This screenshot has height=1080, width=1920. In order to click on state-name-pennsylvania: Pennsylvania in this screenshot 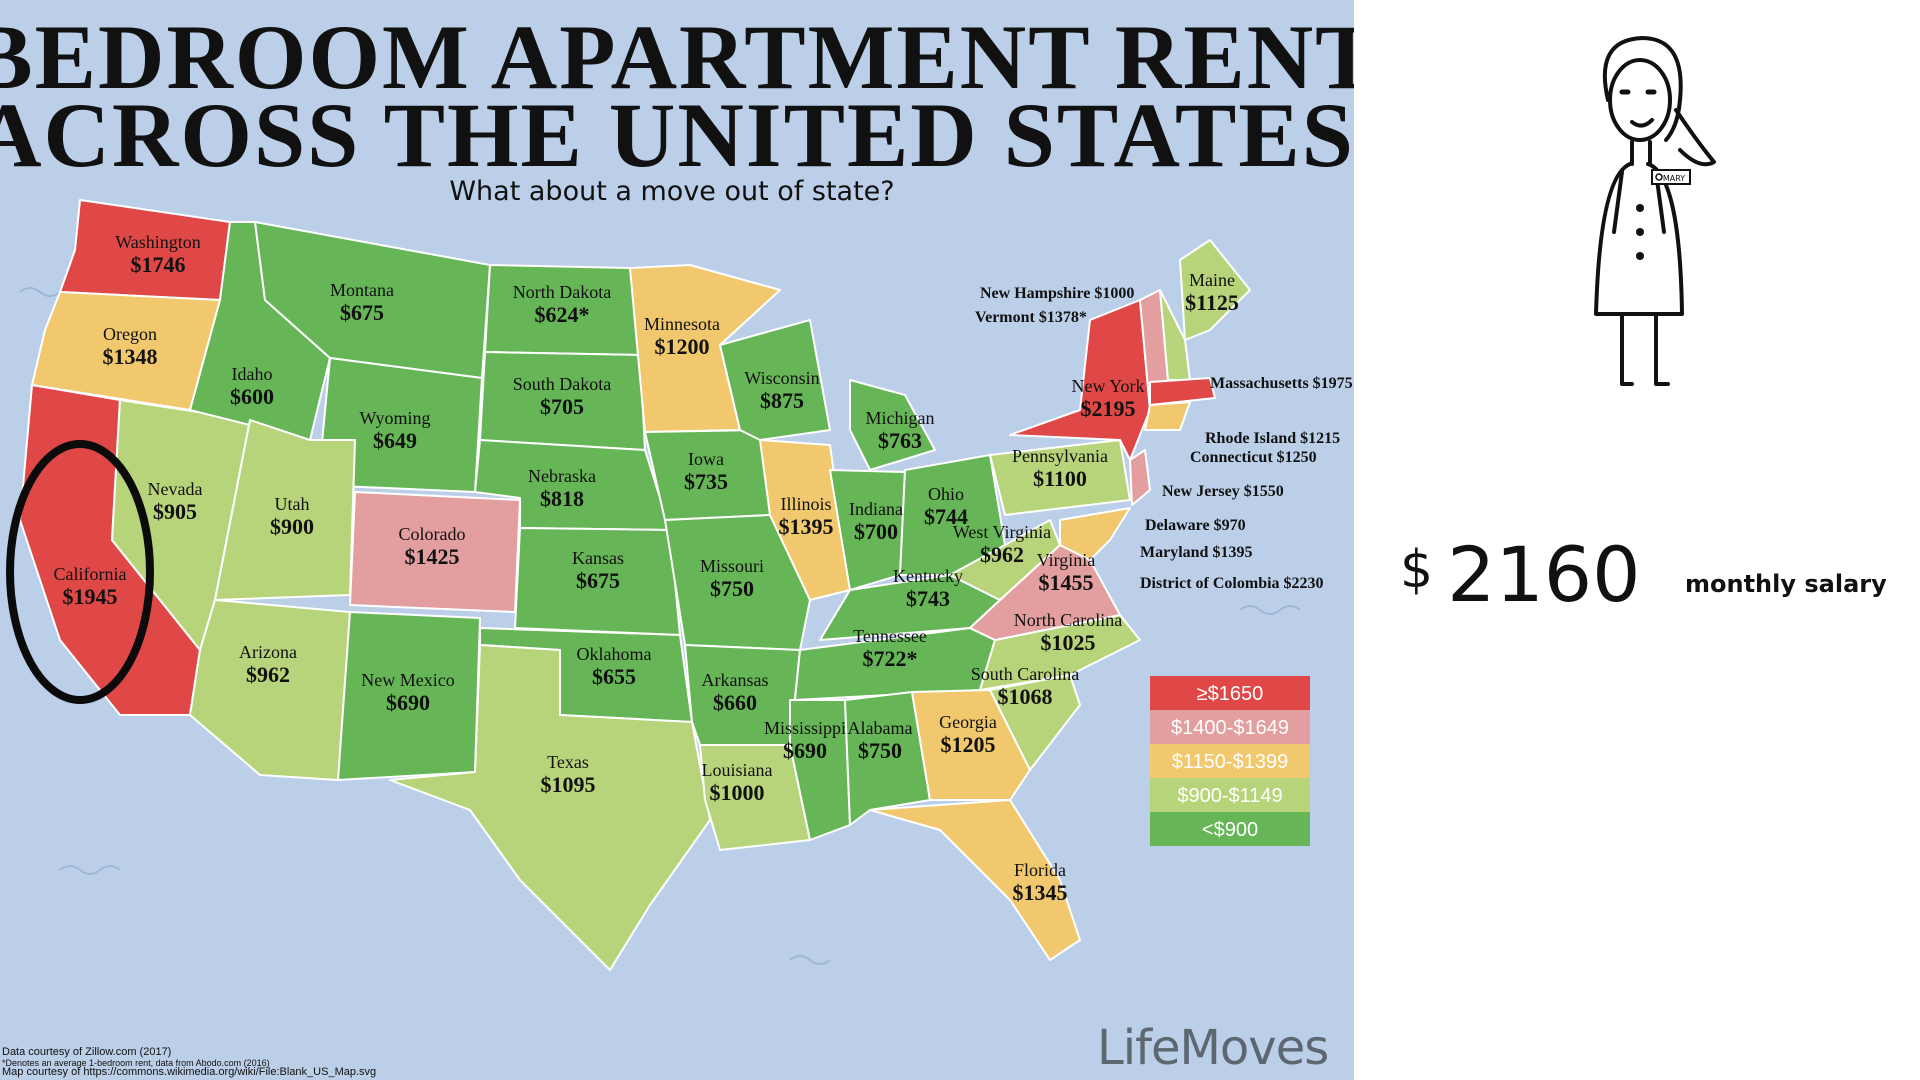, I will do `click(1060, 456)`.